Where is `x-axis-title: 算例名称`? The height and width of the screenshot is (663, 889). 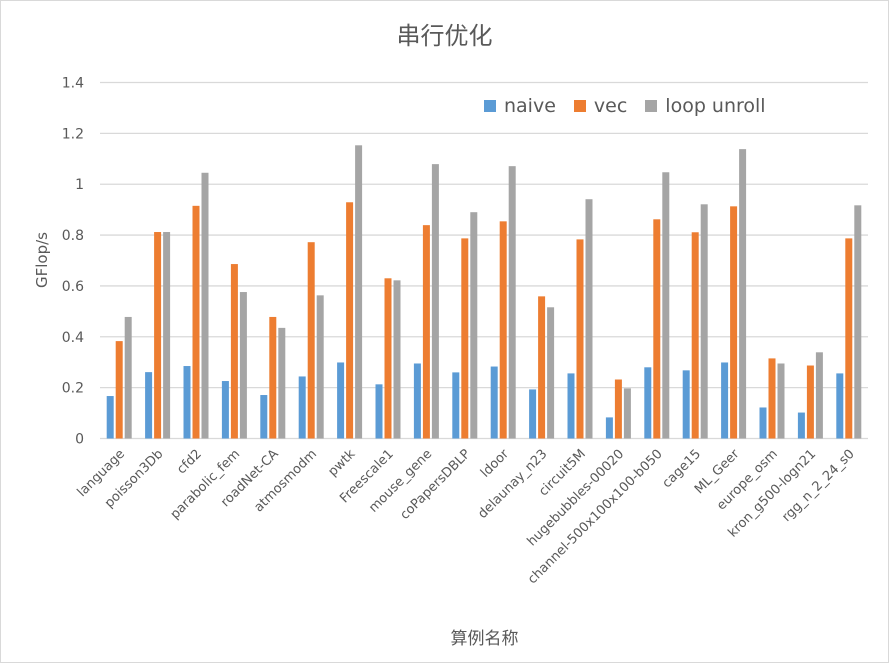 x-axis-title: 算例名称 is located at coordinates (484, 639).